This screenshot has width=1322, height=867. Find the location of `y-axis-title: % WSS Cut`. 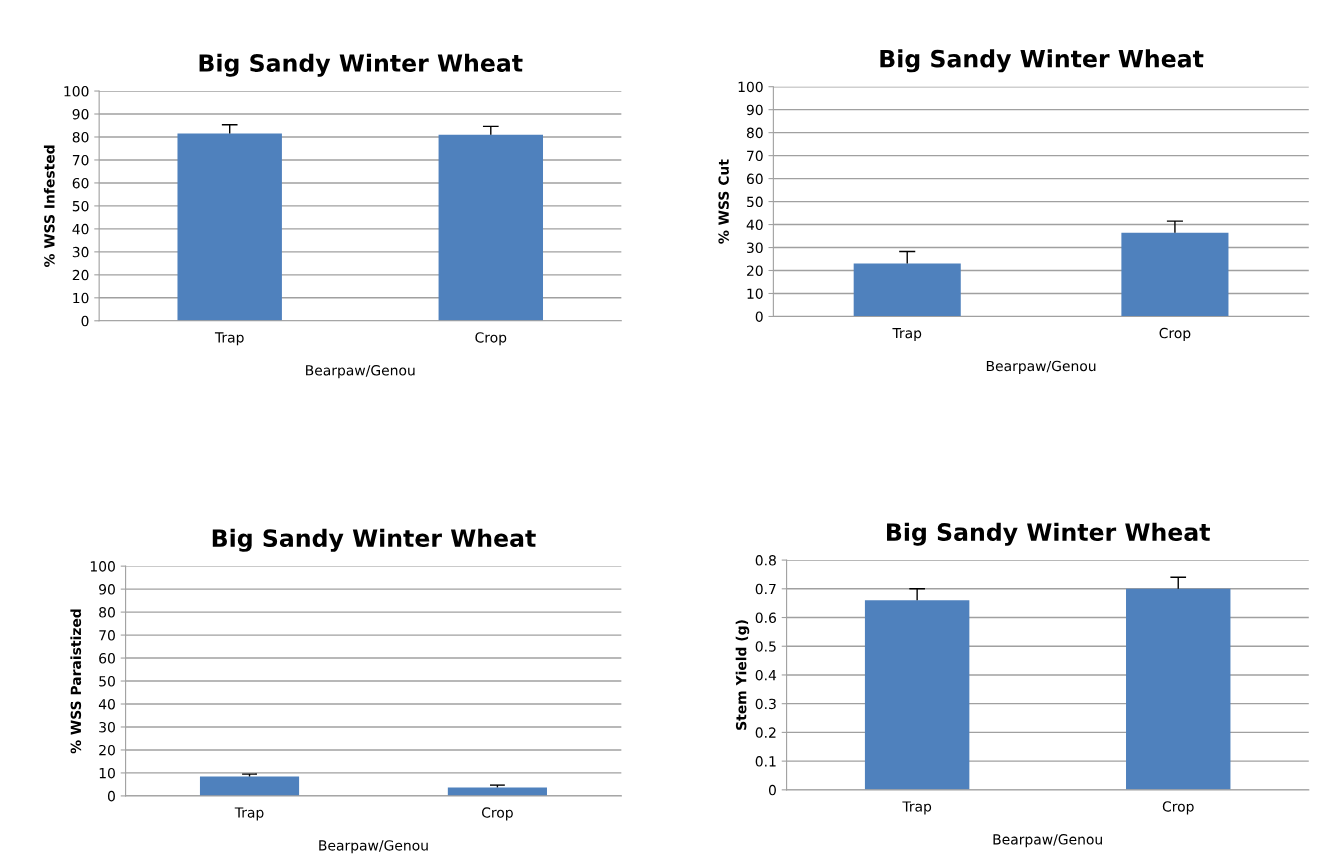

y-axis-title: % WSS Cut is located at coordinates (723, 201).